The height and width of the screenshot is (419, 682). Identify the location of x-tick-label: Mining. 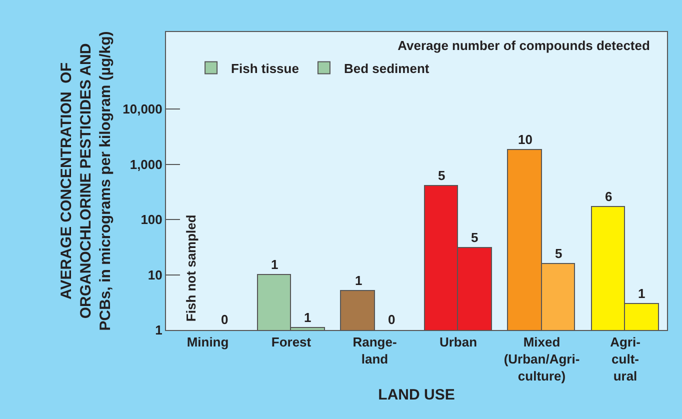
(207, 342).